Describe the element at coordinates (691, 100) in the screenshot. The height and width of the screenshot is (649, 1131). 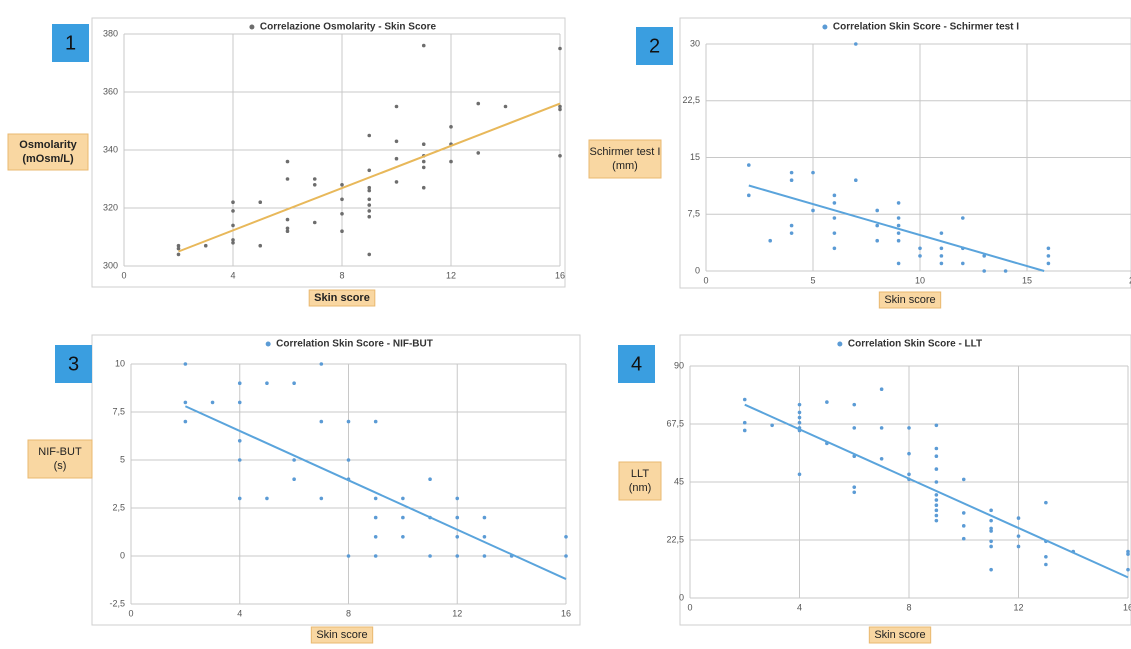
I see `y-tick-label: 22,5` at that location.